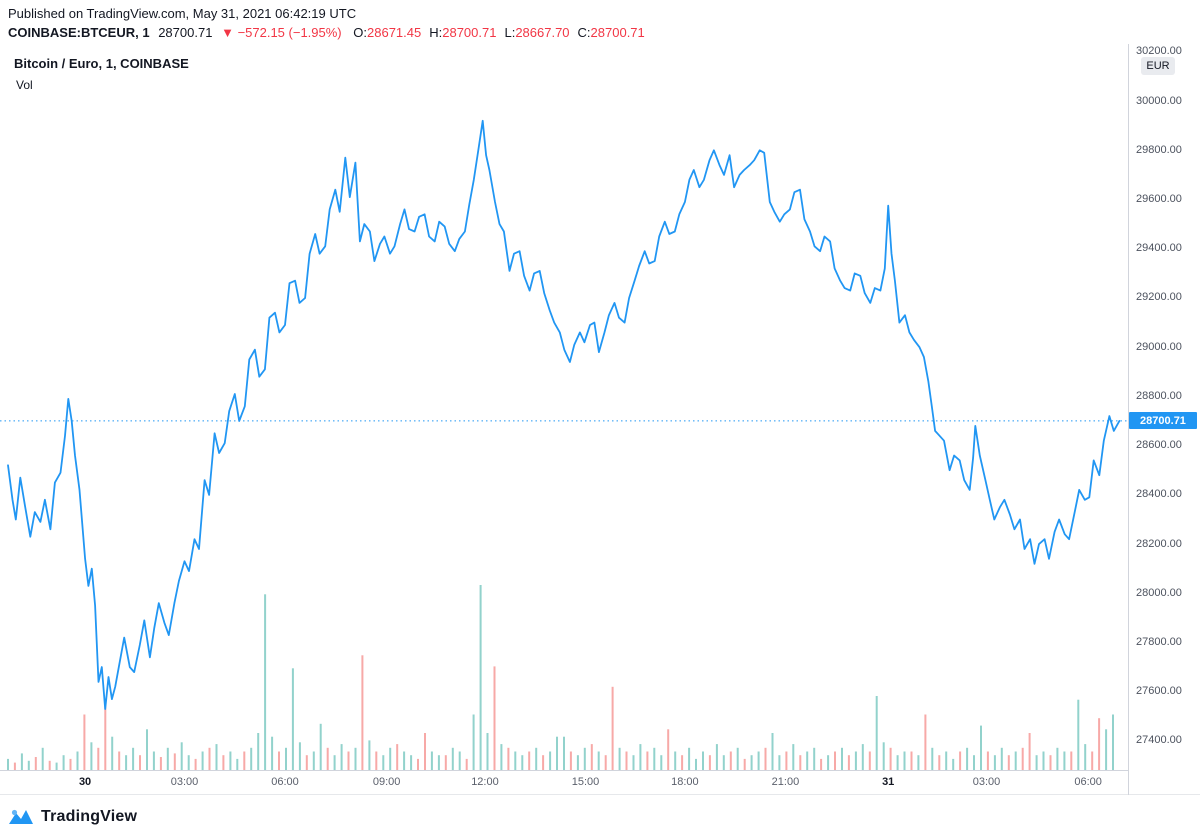 This screenshot has height=840, width=1200. I want to click on price-axis-tick: 30200.00, so click(1159, 51).